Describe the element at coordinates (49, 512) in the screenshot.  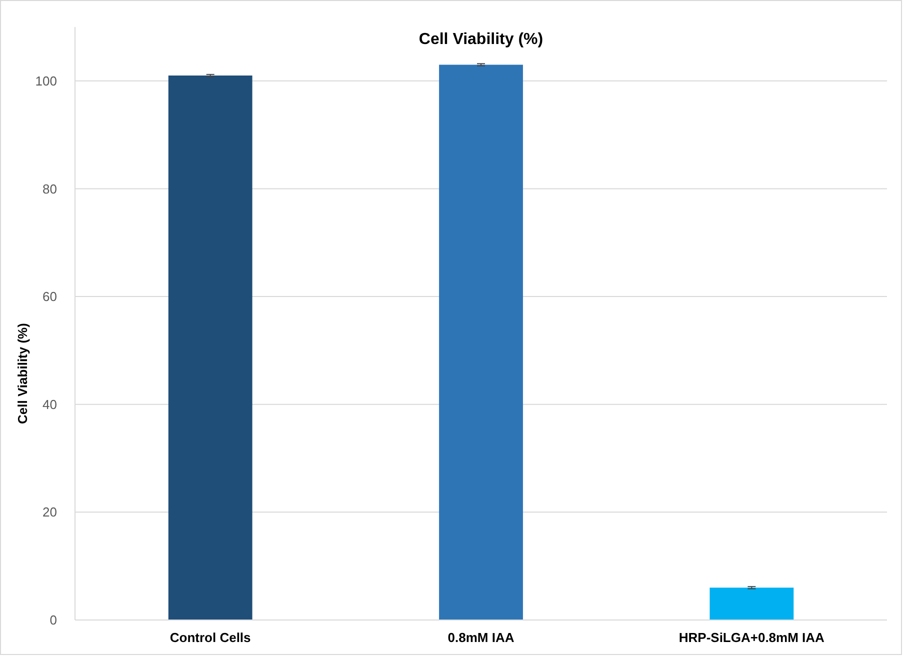
I see `y-tick-label: 20` at that location.